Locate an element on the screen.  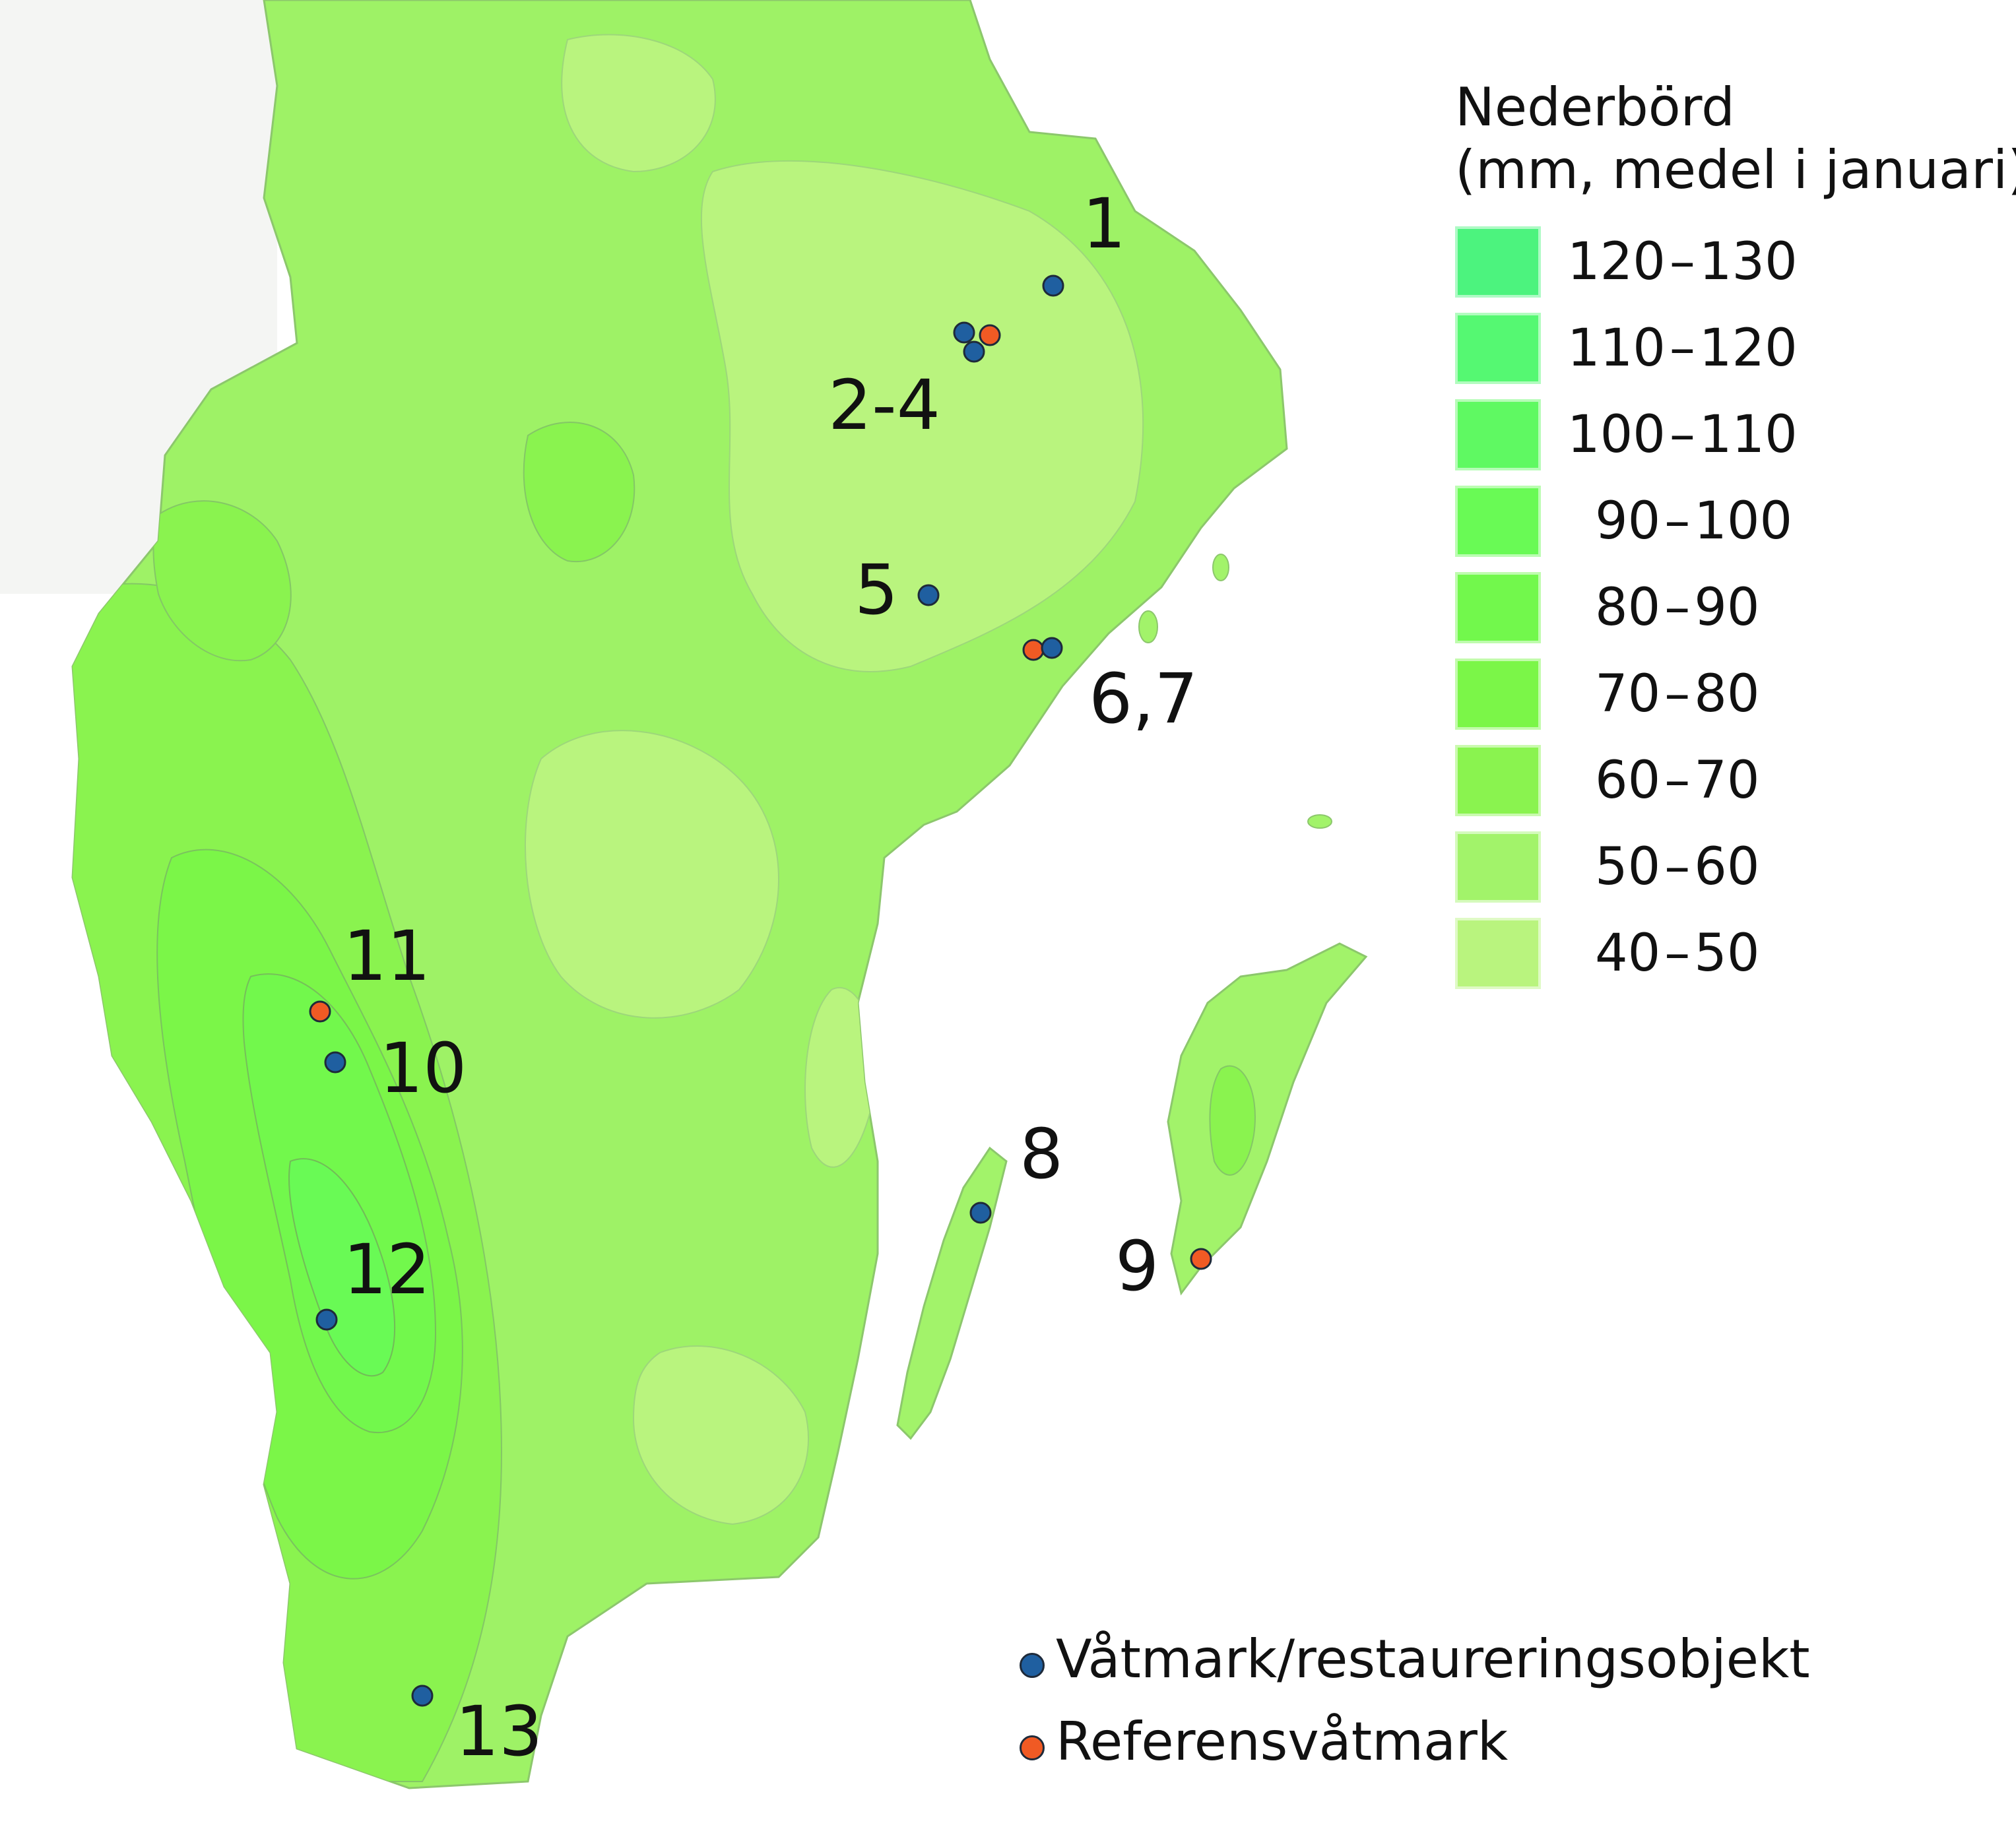
site-label-10: 10 is located at coordinates (423, 1068).